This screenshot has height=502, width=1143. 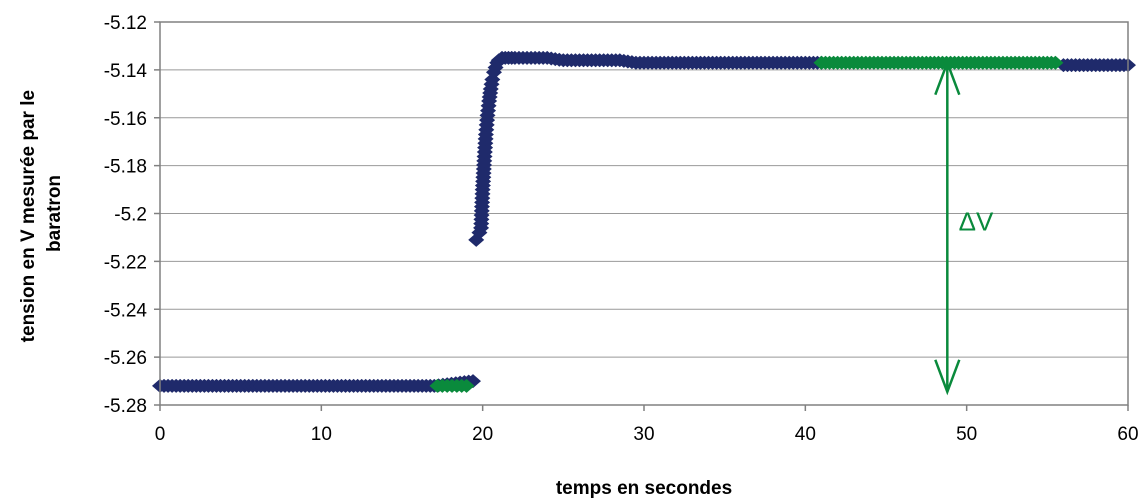 I want to click on y-tick-label: -5.18, so click(x=125, y=167).